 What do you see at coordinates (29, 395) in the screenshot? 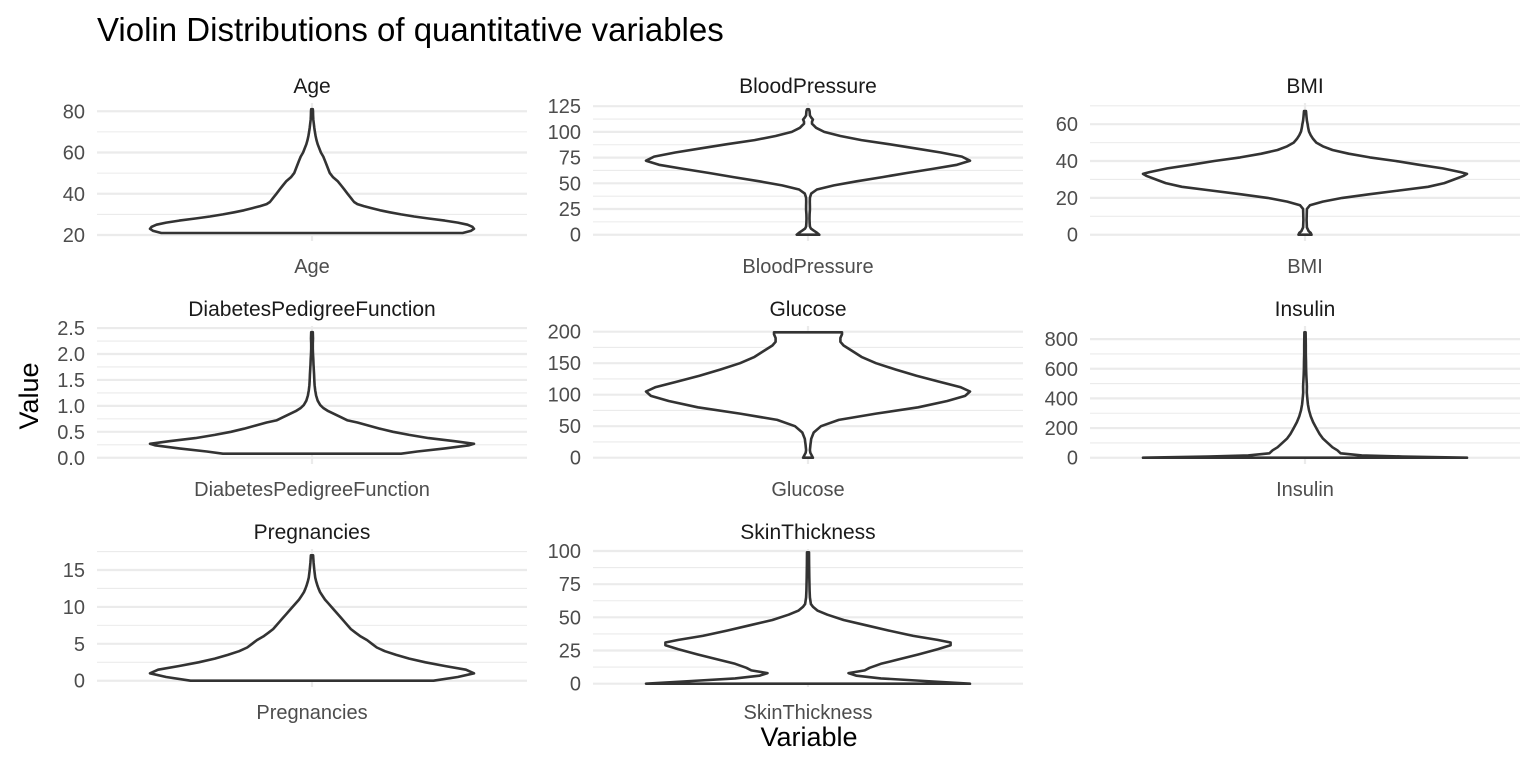
I see `y-axis-title: Value` at bounding box center [29, 395].